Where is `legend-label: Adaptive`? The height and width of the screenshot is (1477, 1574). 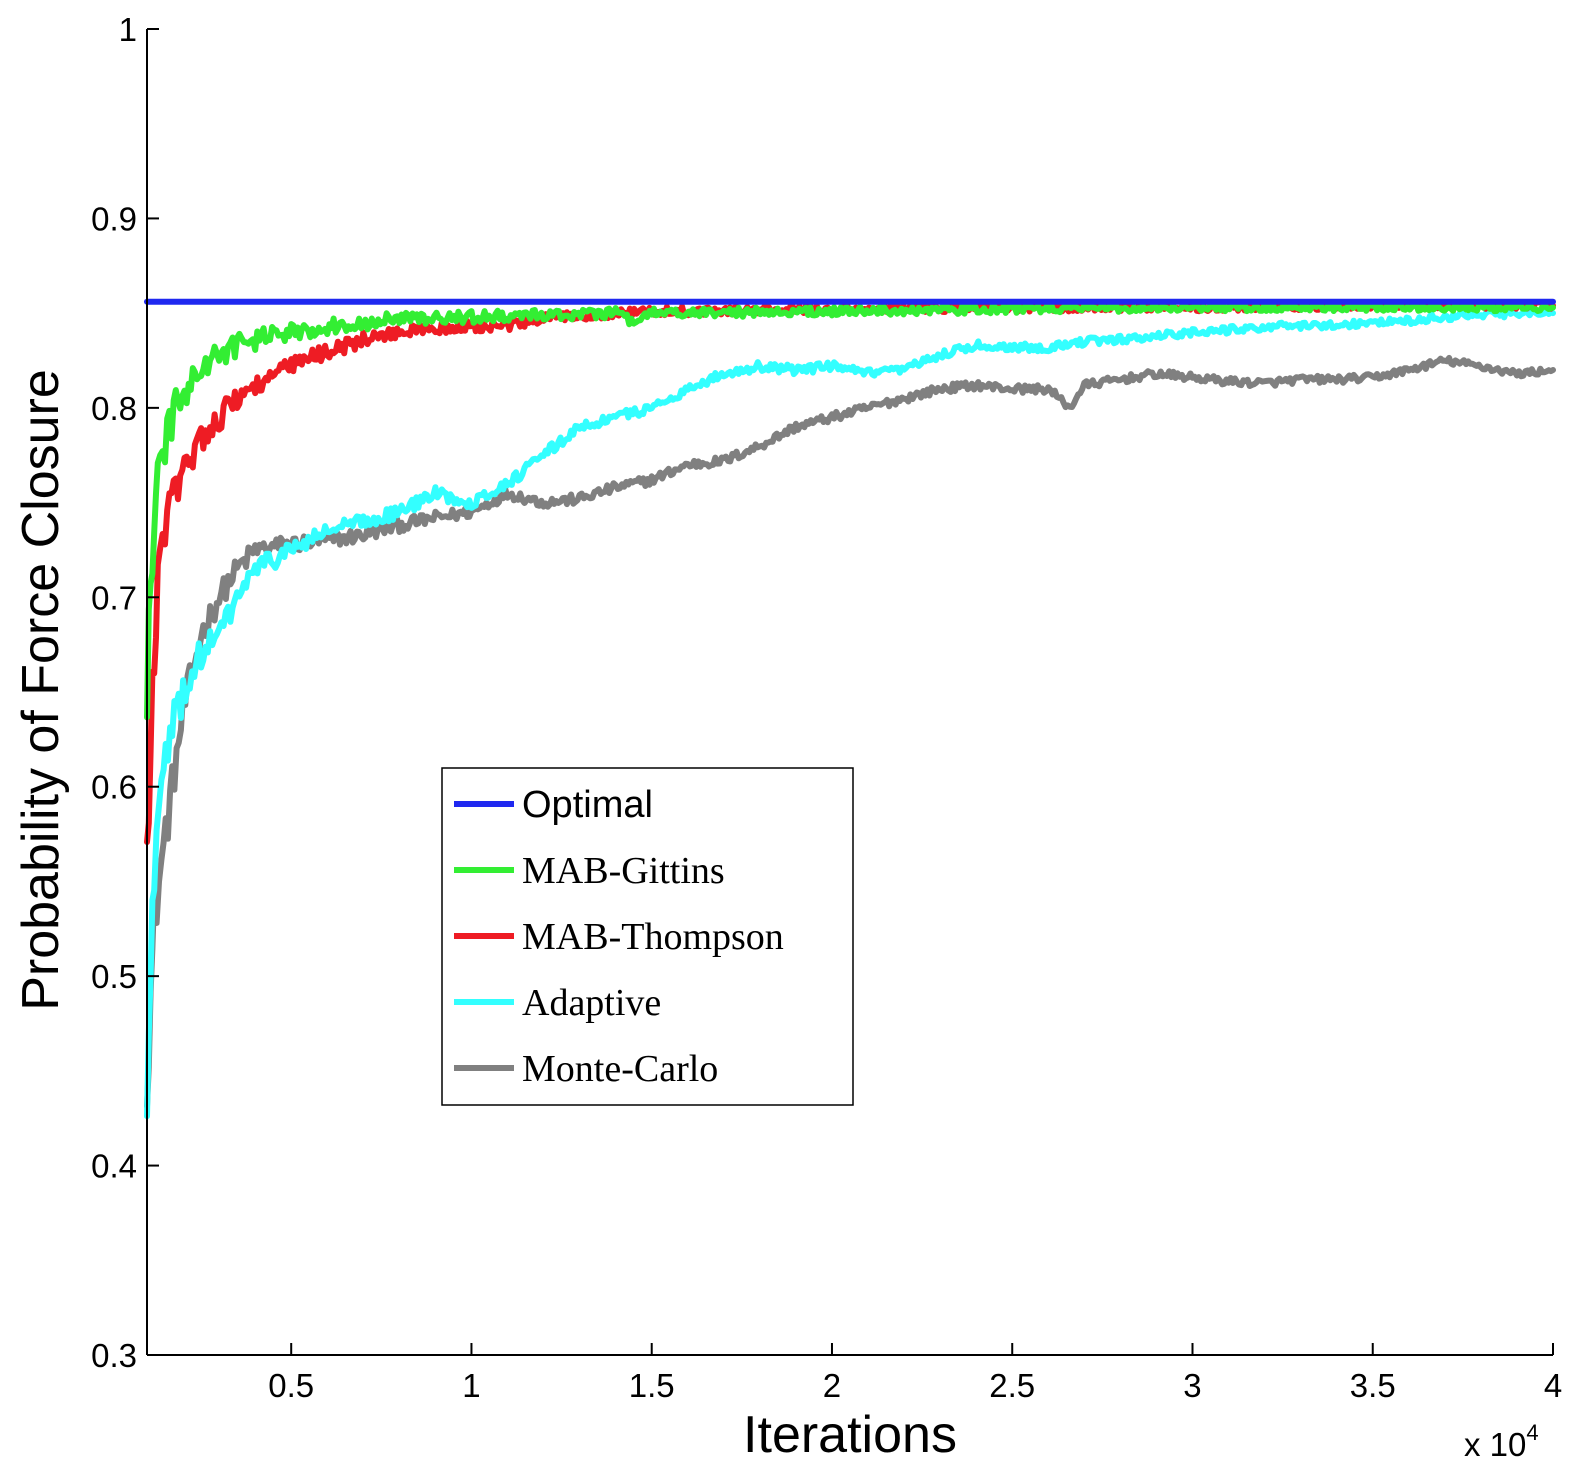 legend-label: Adaptive is located at coordinates (591, 1003).